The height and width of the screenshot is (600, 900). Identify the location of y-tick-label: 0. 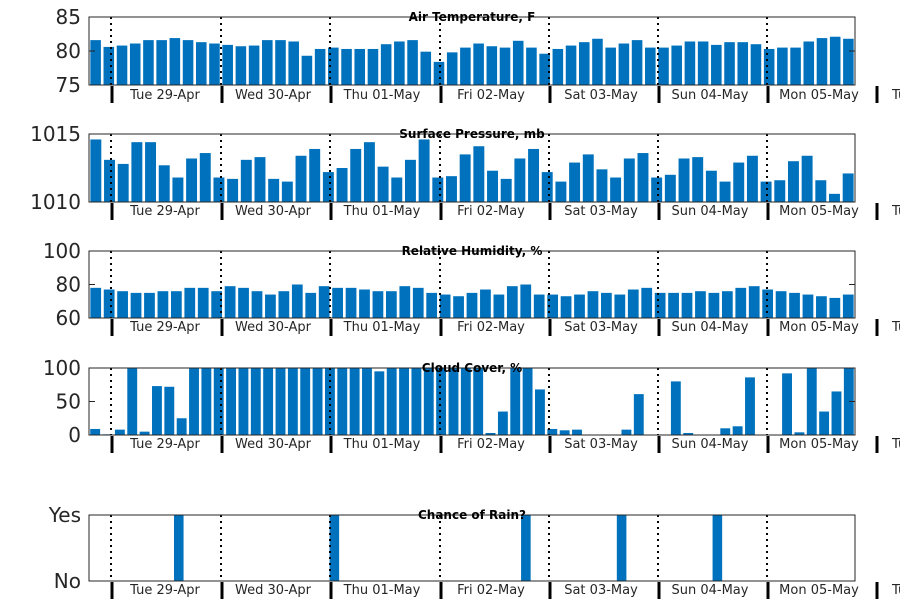
(74, 435).